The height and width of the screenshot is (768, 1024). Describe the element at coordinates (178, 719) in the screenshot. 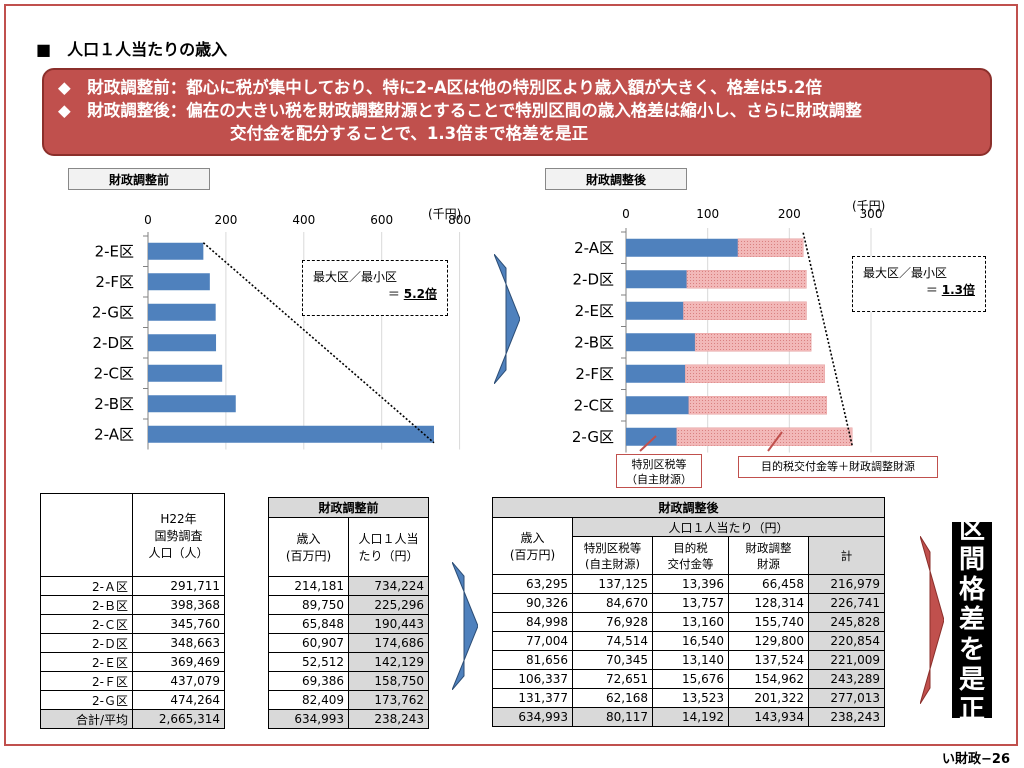

I see `population: 2,665,314` at that location.